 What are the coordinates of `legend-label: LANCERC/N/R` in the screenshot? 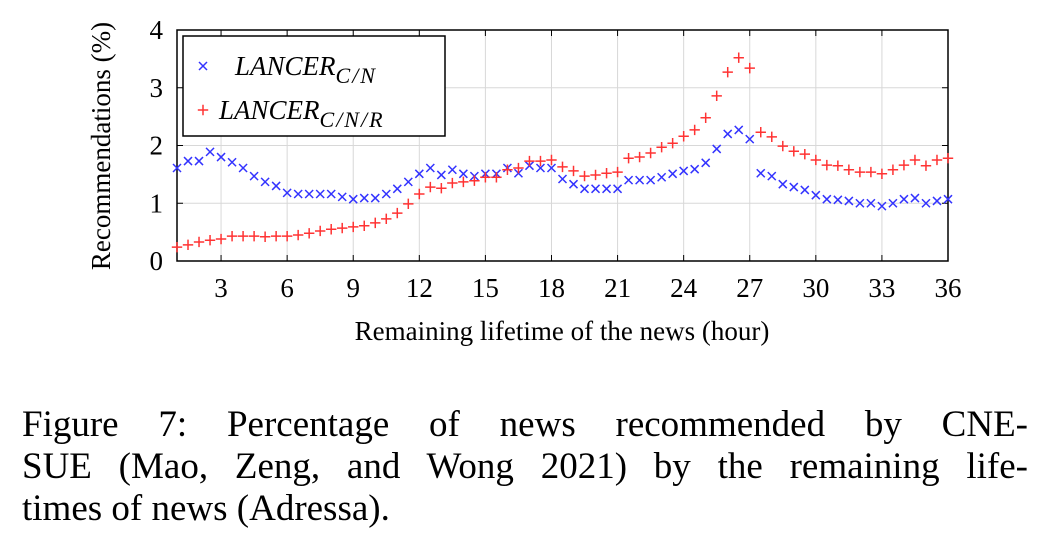 It's located at (301, 113).